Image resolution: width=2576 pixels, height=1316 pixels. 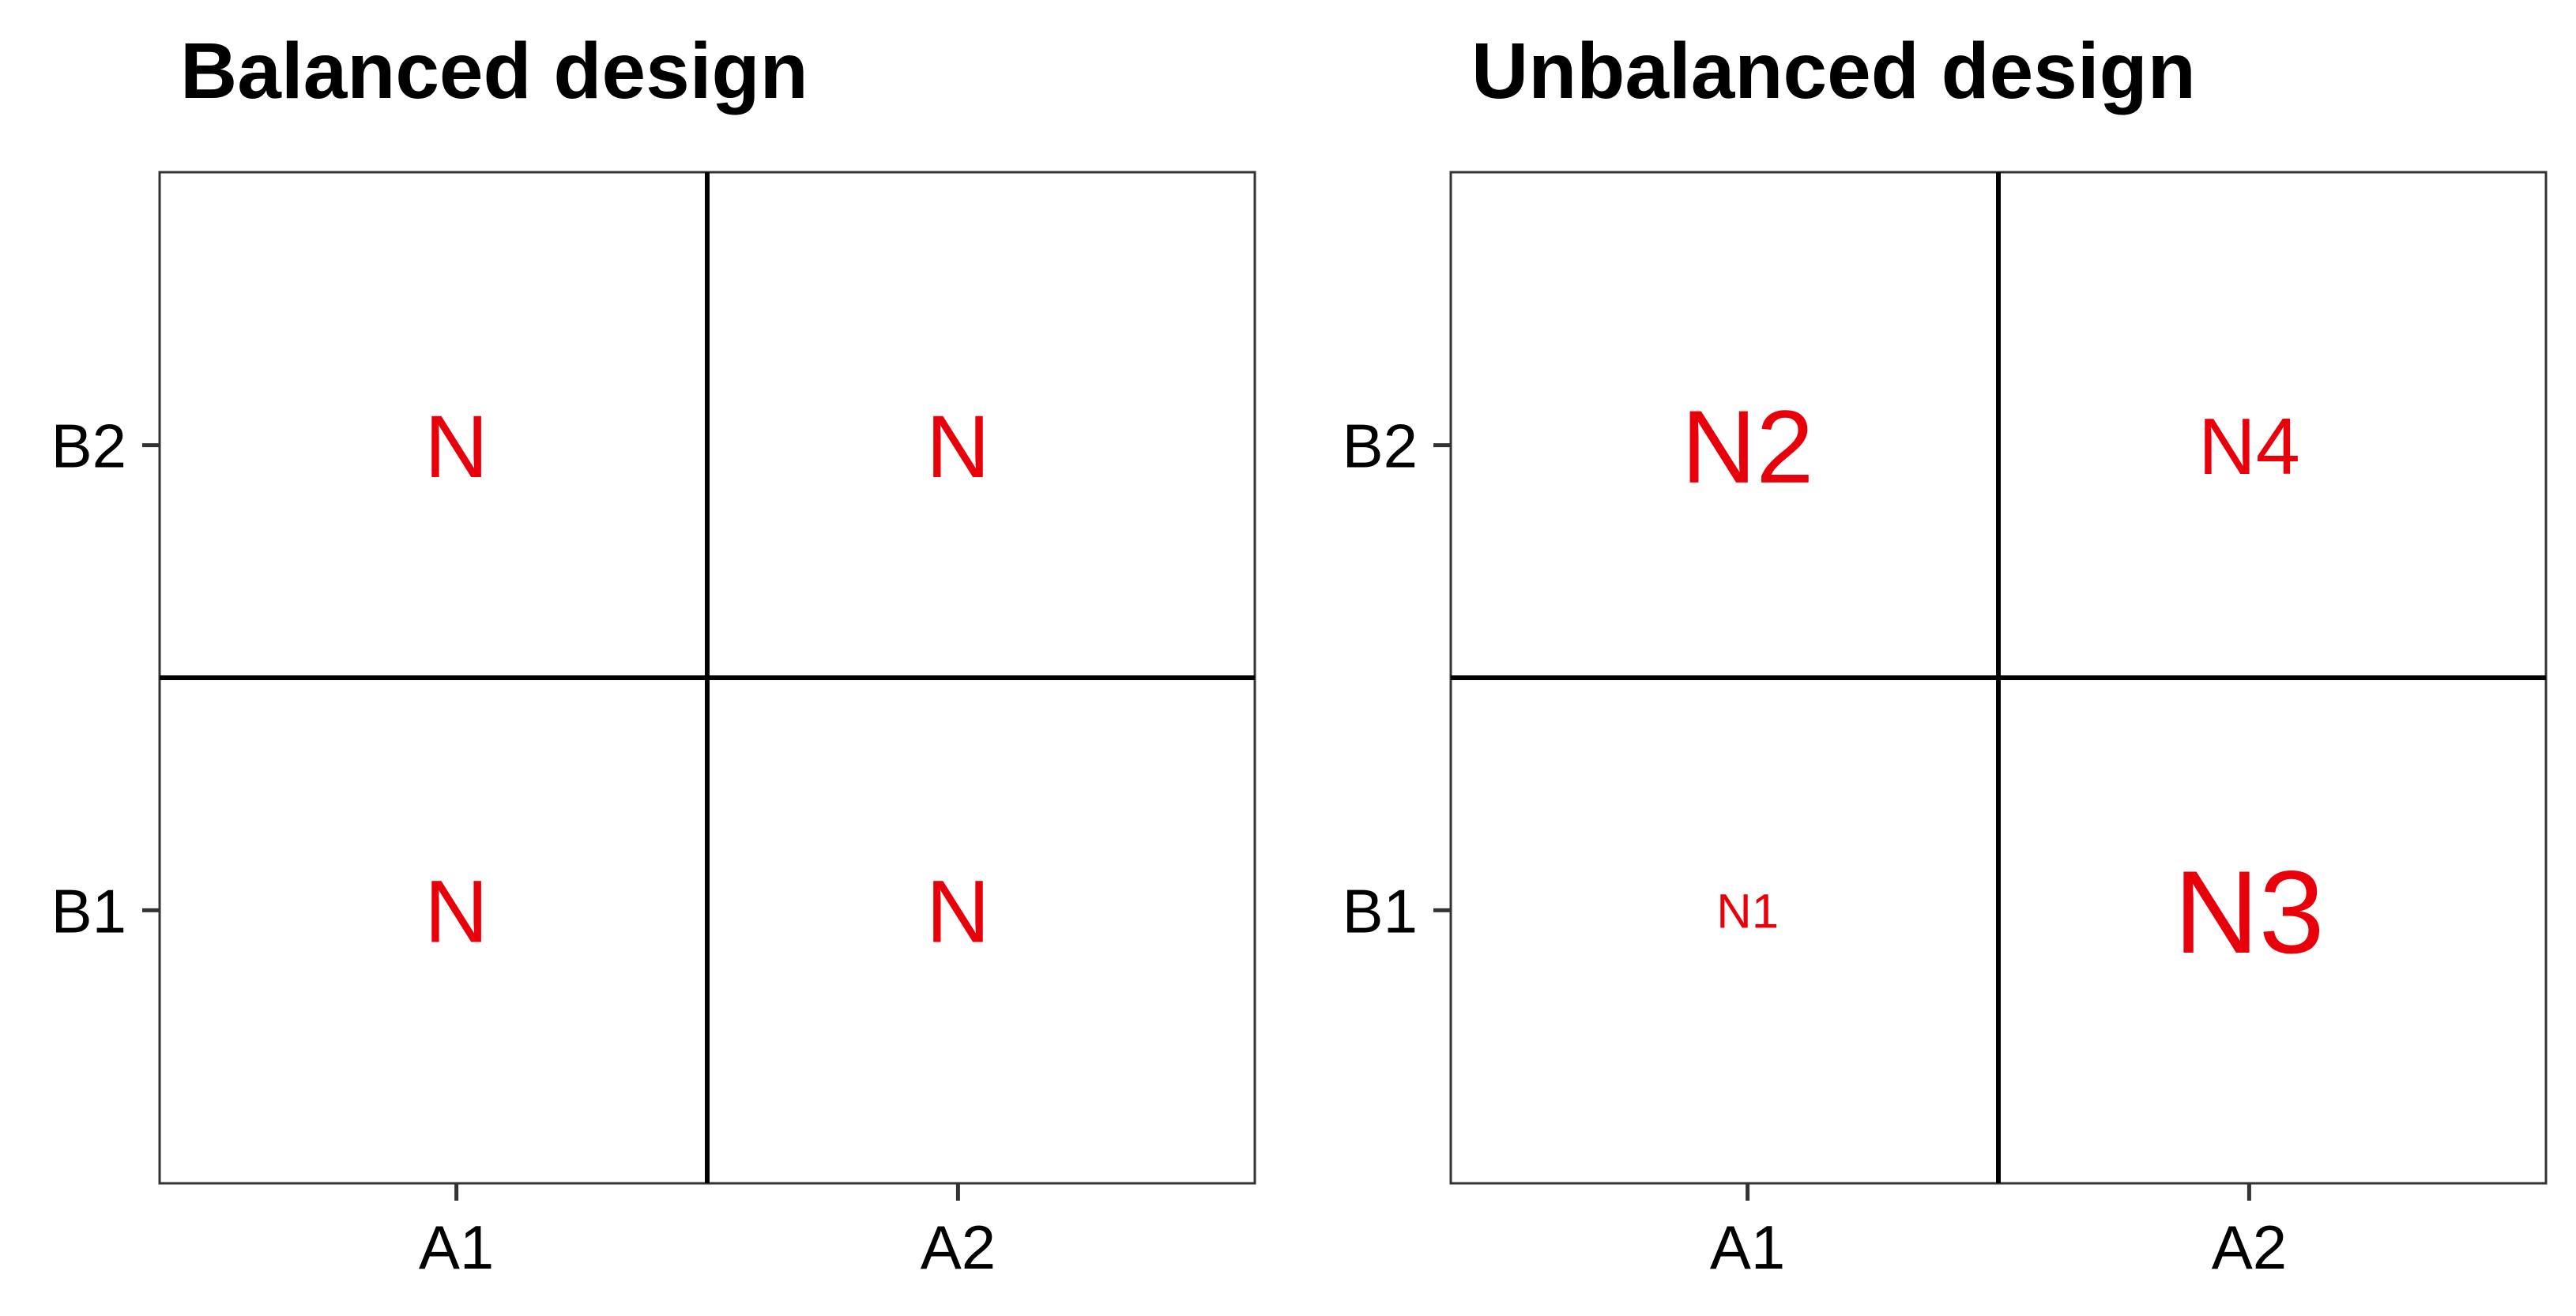 I want to click on panel-title: Unbalanced design, so click(x=1833, y=71).